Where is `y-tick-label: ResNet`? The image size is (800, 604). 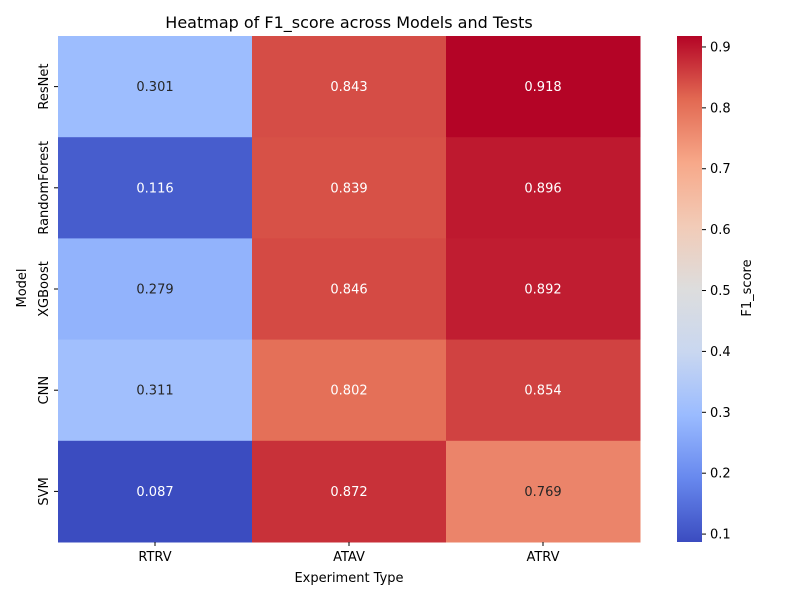
y-tick-label: ResNet is located at coordinates (44, 87).